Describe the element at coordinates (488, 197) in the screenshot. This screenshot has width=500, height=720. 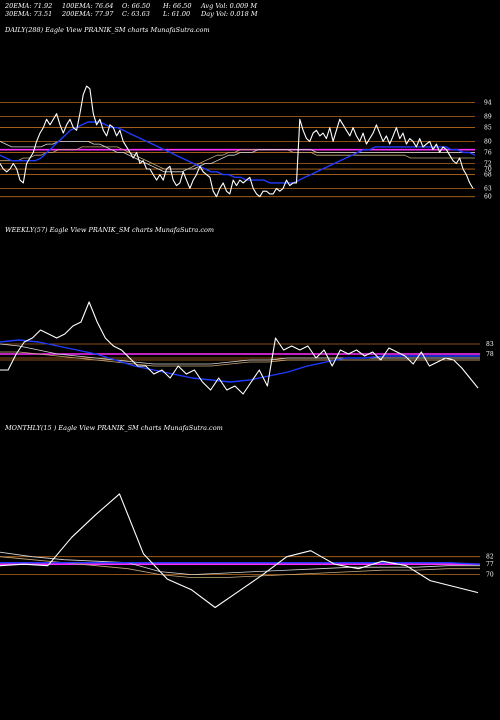
I see `y-tick-label: 60` at that location.